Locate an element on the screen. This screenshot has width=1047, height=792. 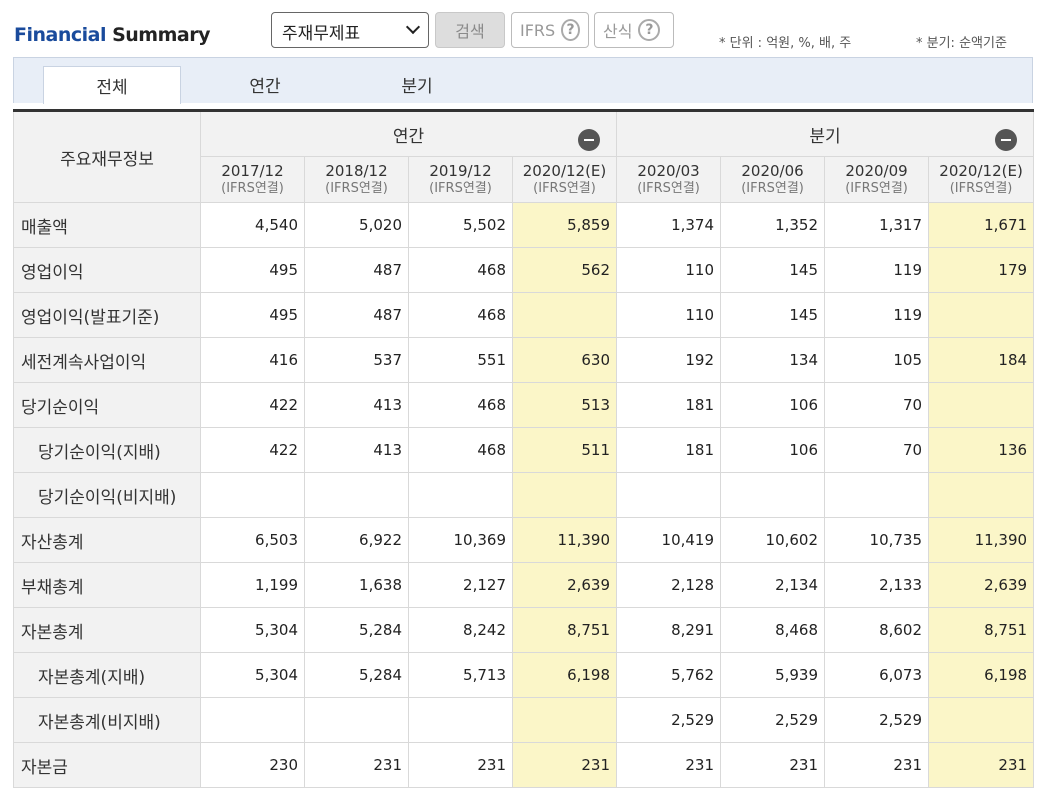
table-cell: 8,291 is located at coordinates (669, 630).